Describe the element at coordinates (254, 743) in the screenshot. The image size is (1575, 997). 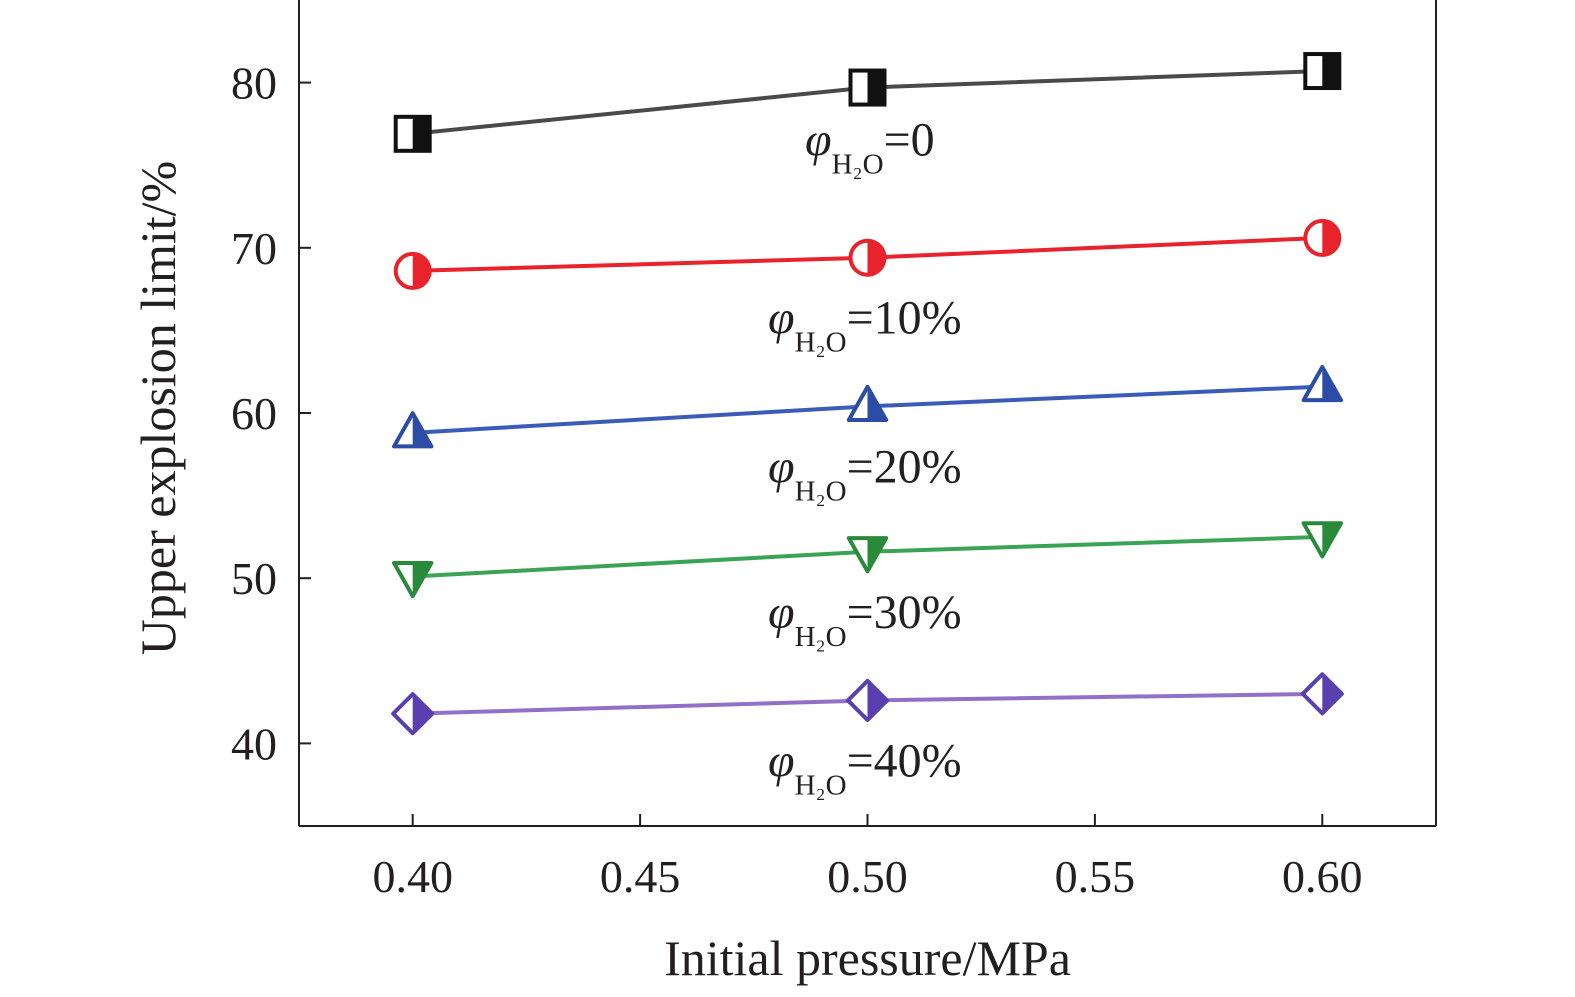
I see `y-tick-label: 40` at that location.